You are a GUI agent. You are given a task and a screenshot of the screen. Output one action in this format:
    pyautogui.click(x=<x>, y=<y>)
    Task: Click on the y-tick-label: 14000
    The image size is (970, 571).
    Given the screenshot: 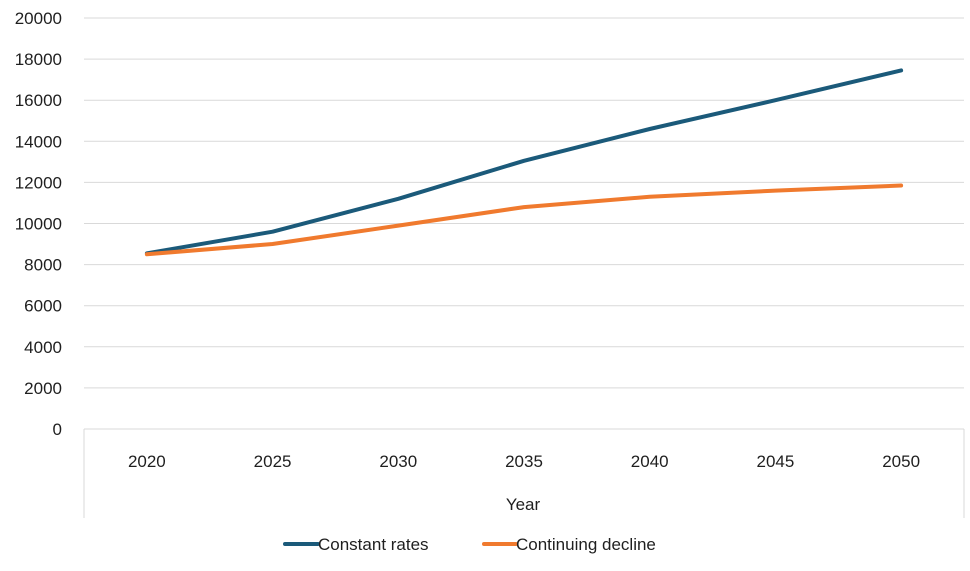 What is the action you would take?
    pyautogui.click(x=38, y=141)
    